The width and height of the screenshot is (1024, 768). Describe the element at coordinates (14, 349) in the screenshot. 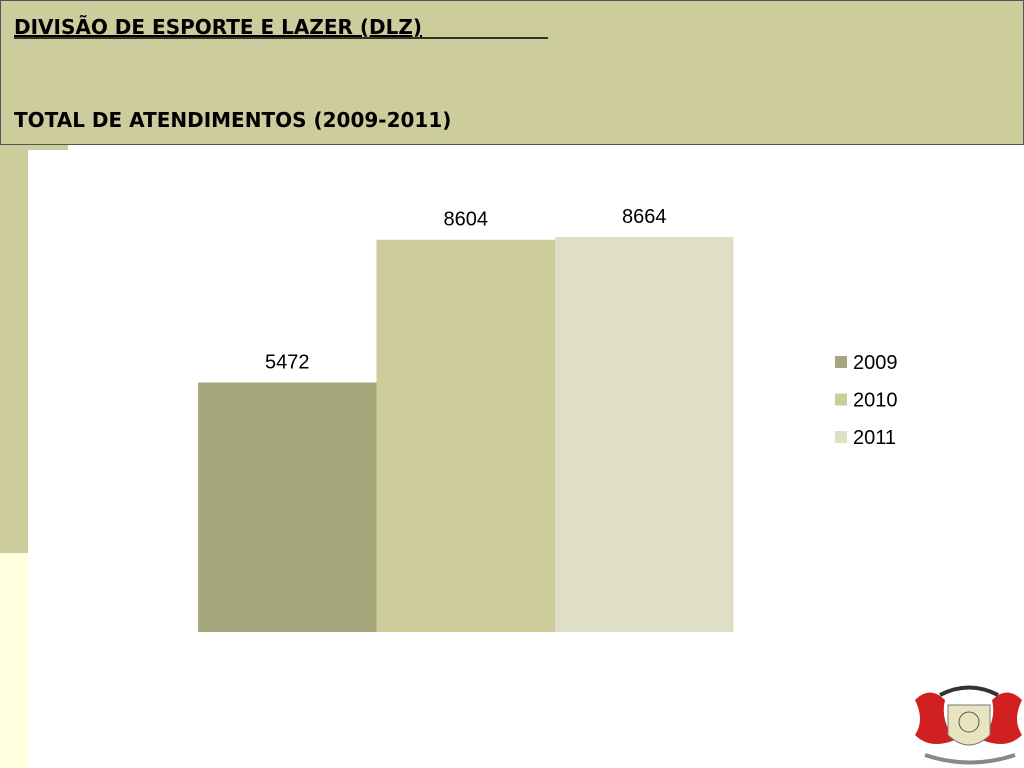

I see `side-stripe` at that location.